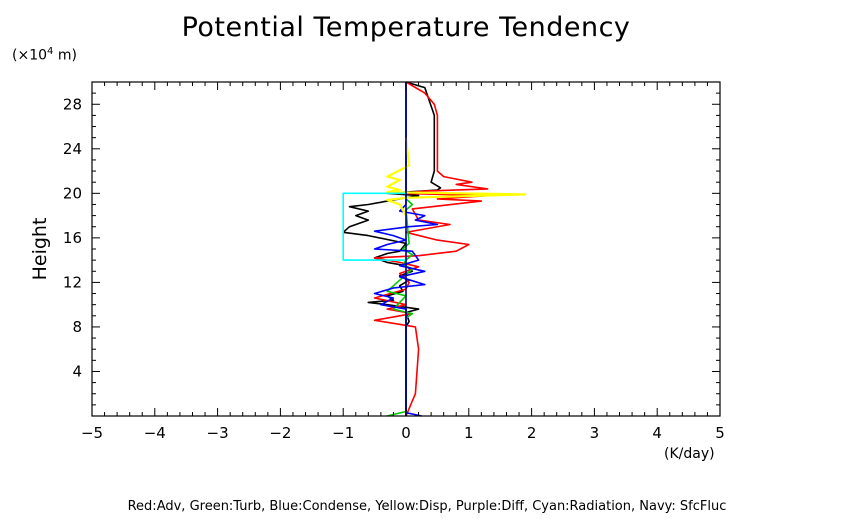 Image resolution: width=854 pixels, height=519 pixels. What do you see at coordinates (92, 433) in the screenshot?
I see `x-tick-label: −5` at bounding box center [92, 433].